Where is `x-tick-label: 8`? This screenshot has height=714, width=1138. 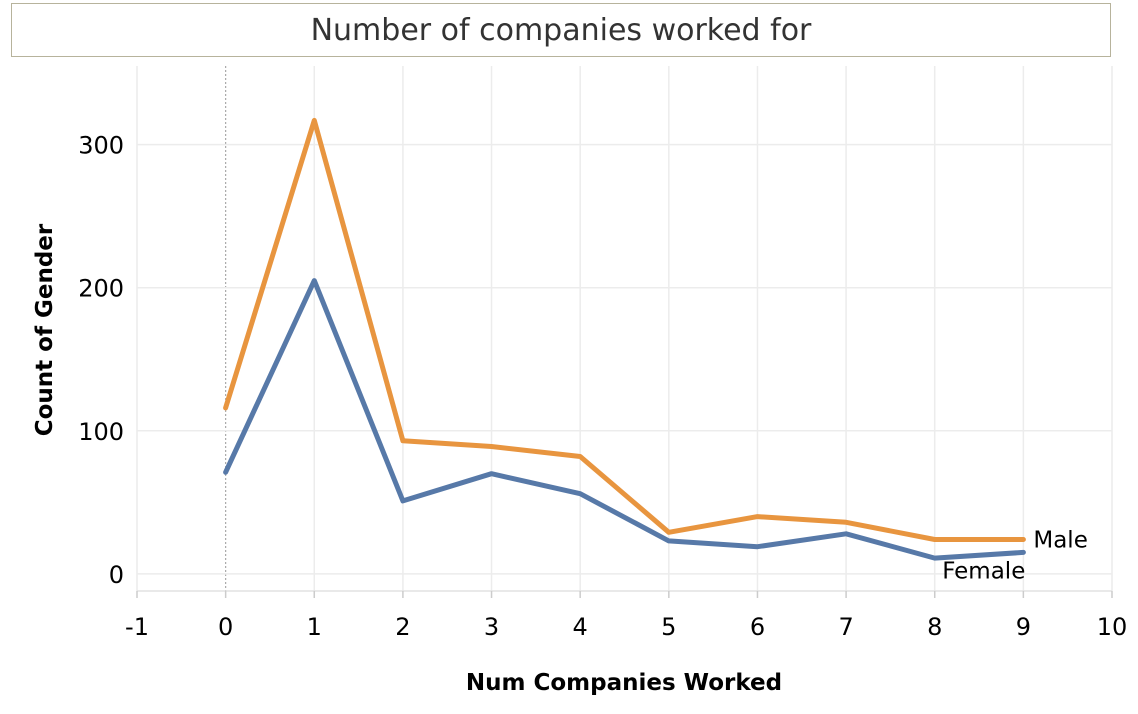 x-tick-label: 8 is located at coordinates (934, 627).